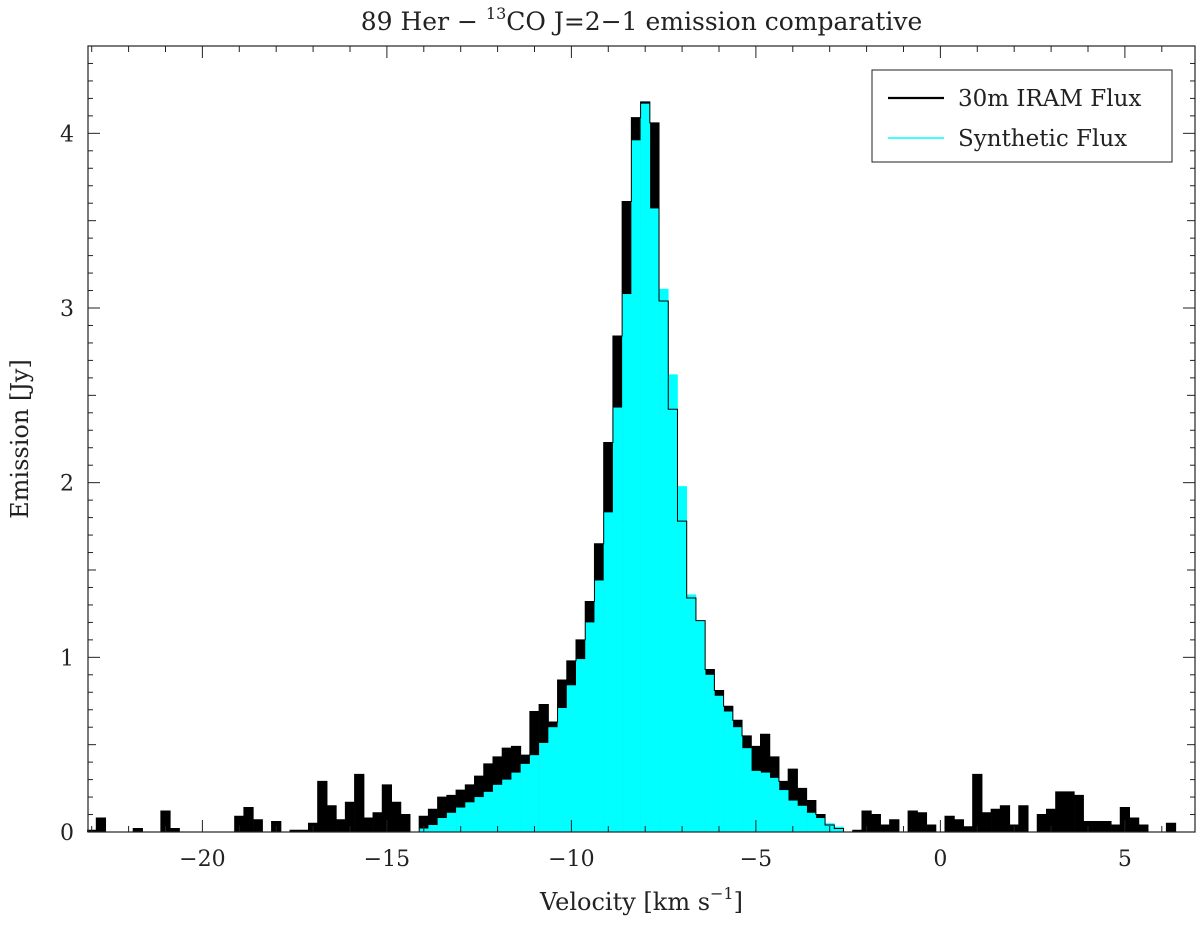 This screenshot has height=925, width=1200. Describe the element at coordinates (1049, 99) in the screenshot. I see `legend-label-iram: 30m IRAM Flux` at that location.